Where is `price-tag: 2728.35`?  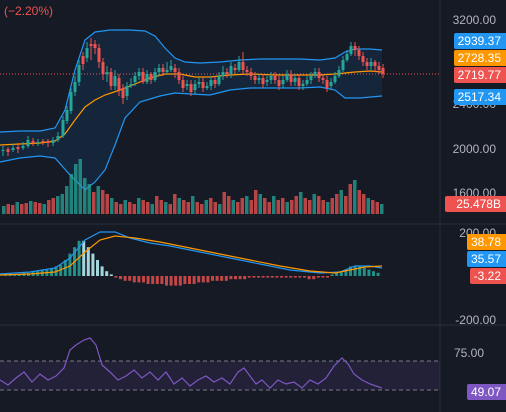
price-tag: 2728.35 is located at coordinates (479, 58).